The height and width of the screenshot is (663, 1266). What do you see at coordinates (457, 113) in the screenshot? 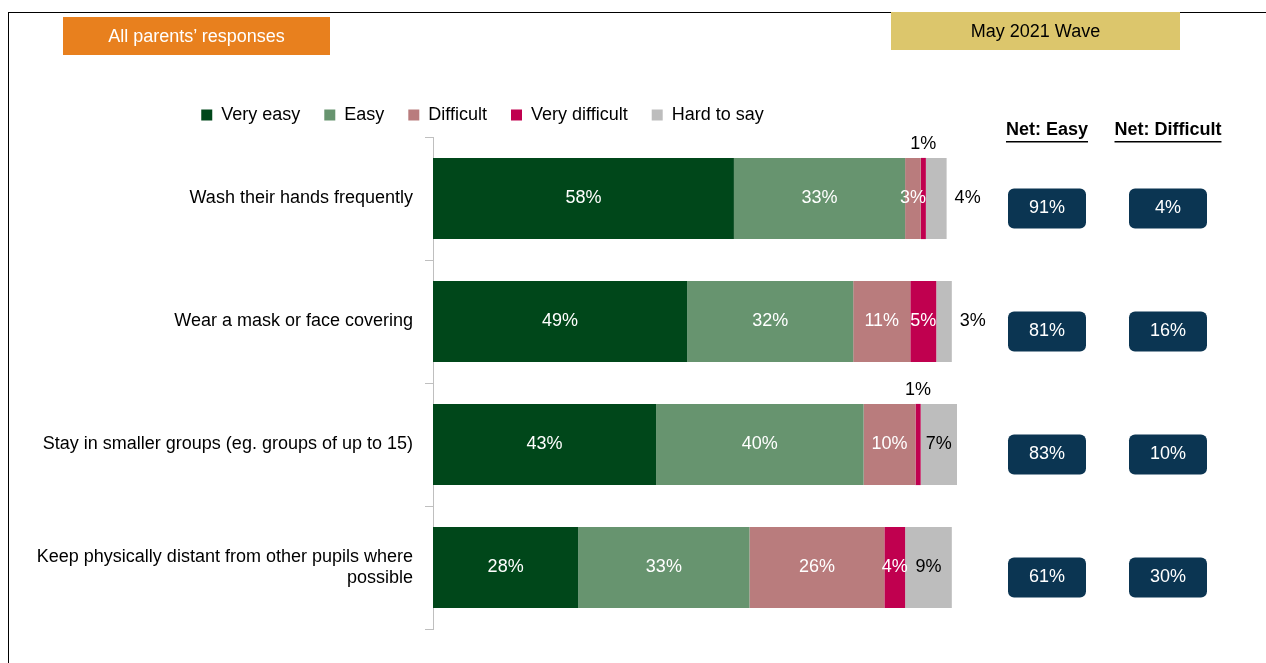
I see `legend-label: Difficult` at bounding box center [457, 113].